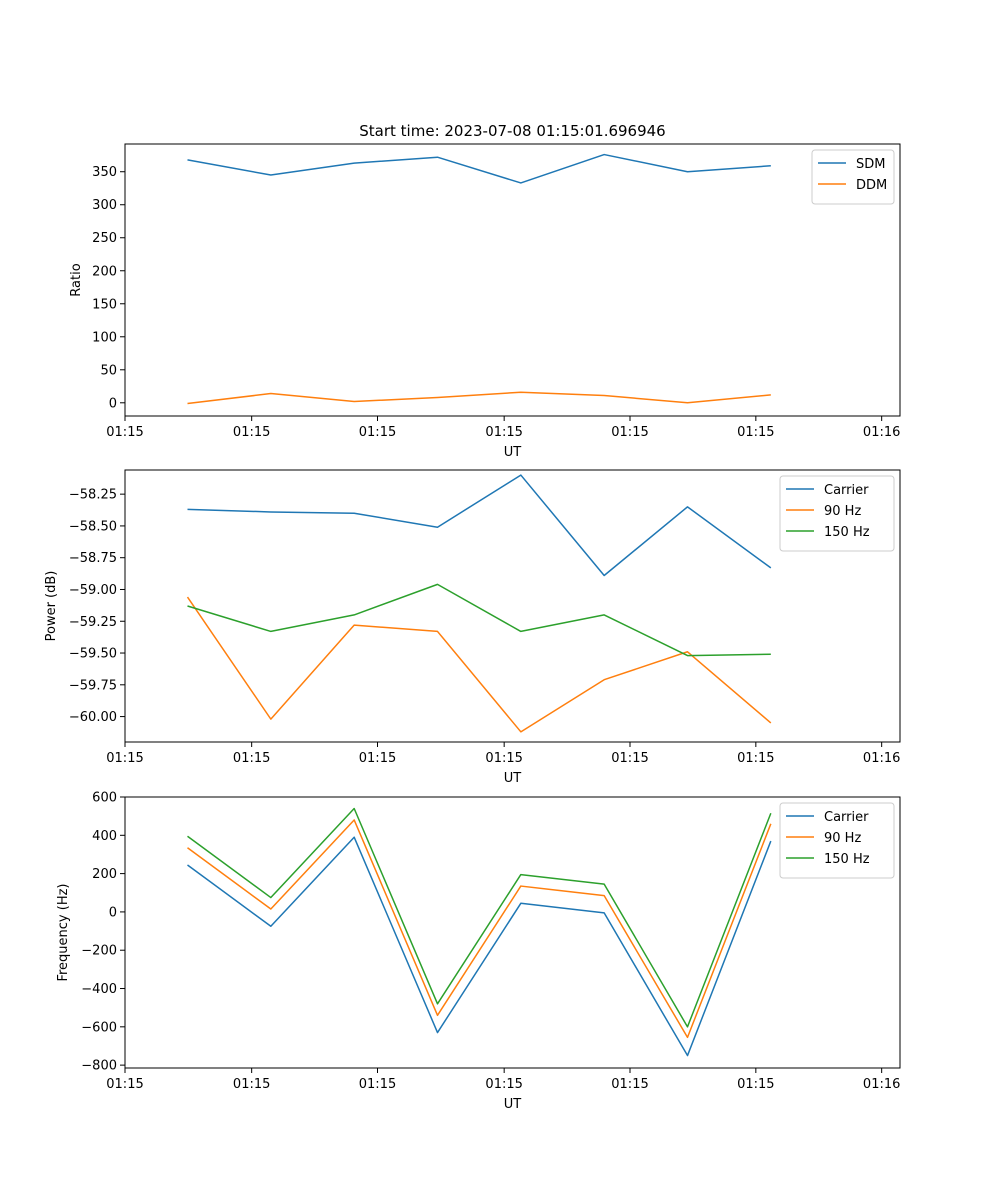  I want to click on legend: SDM DDM, so click(853, 177).